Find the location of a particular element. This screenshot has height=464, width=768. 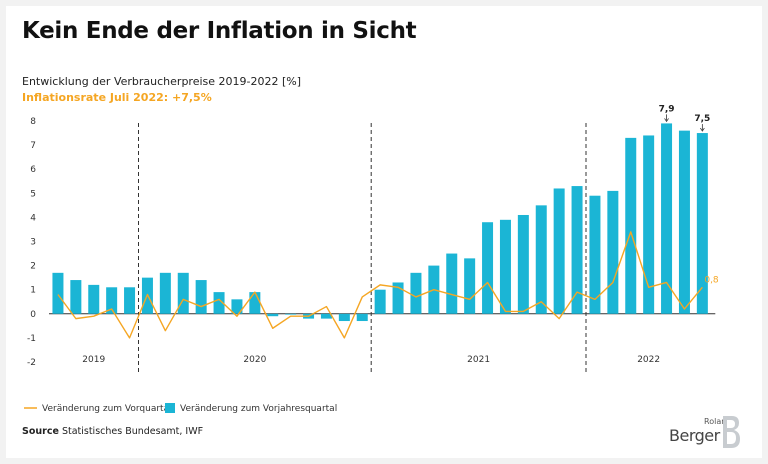

logo-roland-text: Roland is located at coordinates (718, 421).